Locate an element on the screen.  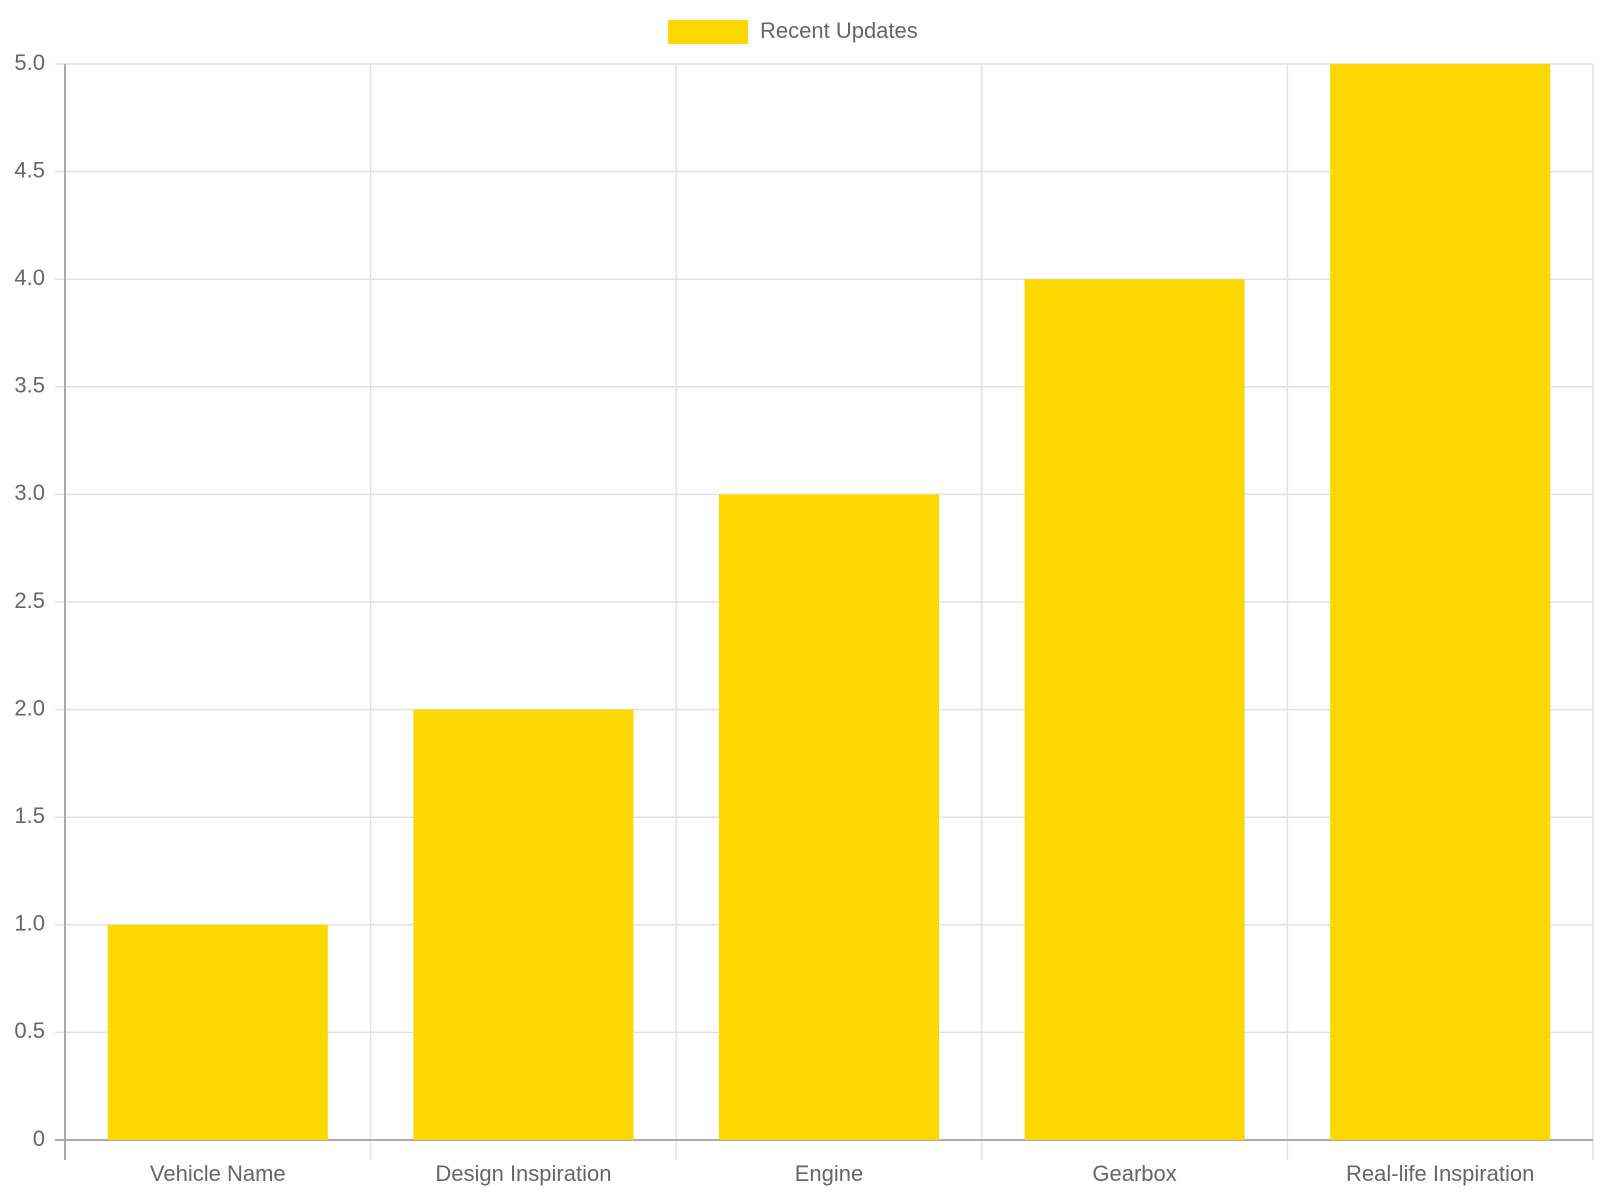
x-tick-label: Vehicle Name is located at coordinates (218, 1173).